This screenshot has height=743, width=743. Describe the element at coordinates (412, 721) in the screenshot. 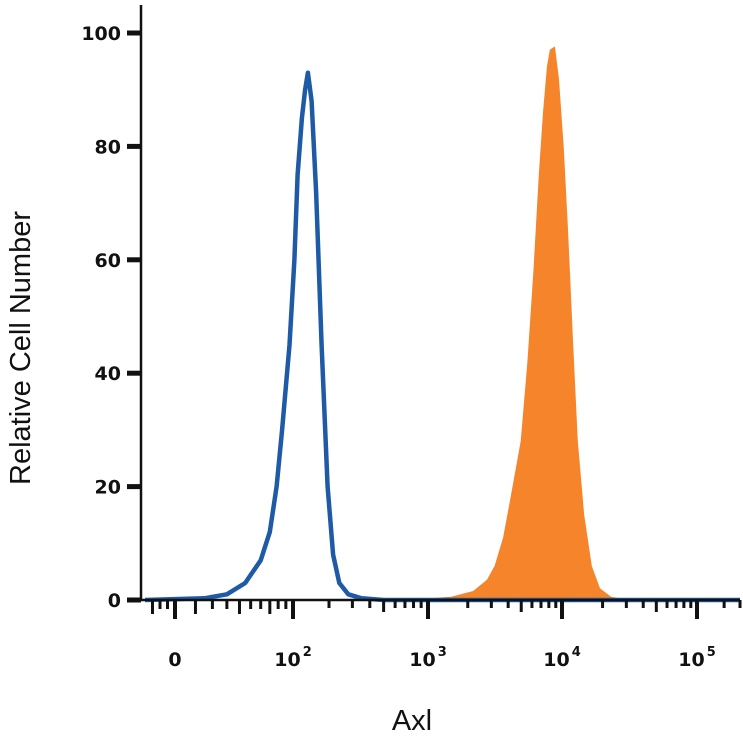

I see `x-axis-title: Axl` at that location.